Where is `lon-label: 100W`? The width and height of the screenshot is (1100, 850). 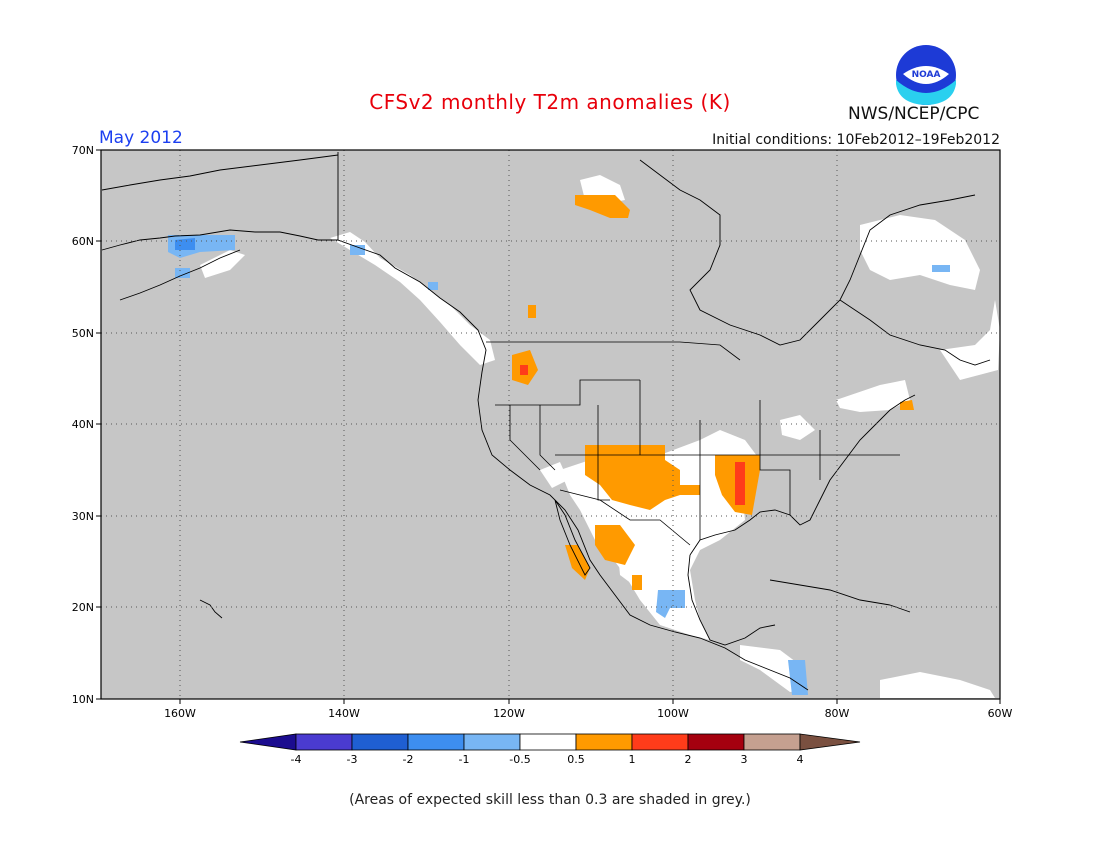 lon-label: 100W is located at coordinates (673, 713).